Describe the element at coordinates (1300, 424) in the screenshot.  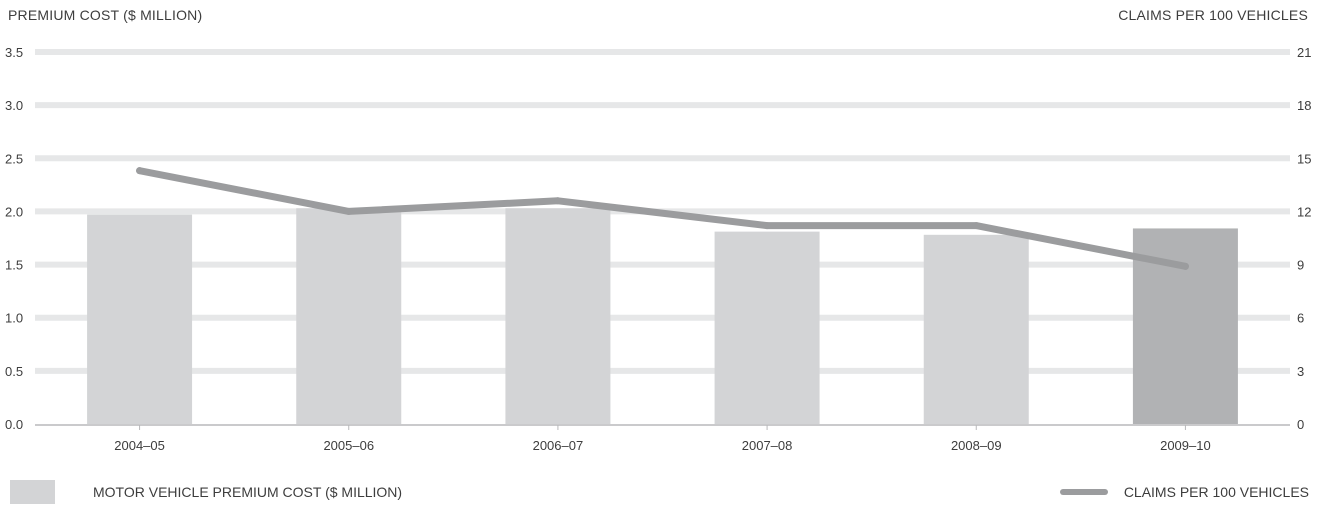
I see `right-tick-label: 0` at that location.